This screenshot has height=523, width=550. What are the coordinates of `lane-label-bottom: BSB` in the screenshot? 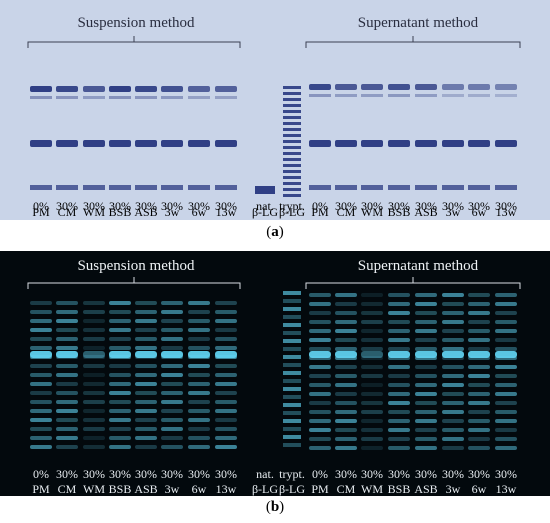 It's located at (399, 489).